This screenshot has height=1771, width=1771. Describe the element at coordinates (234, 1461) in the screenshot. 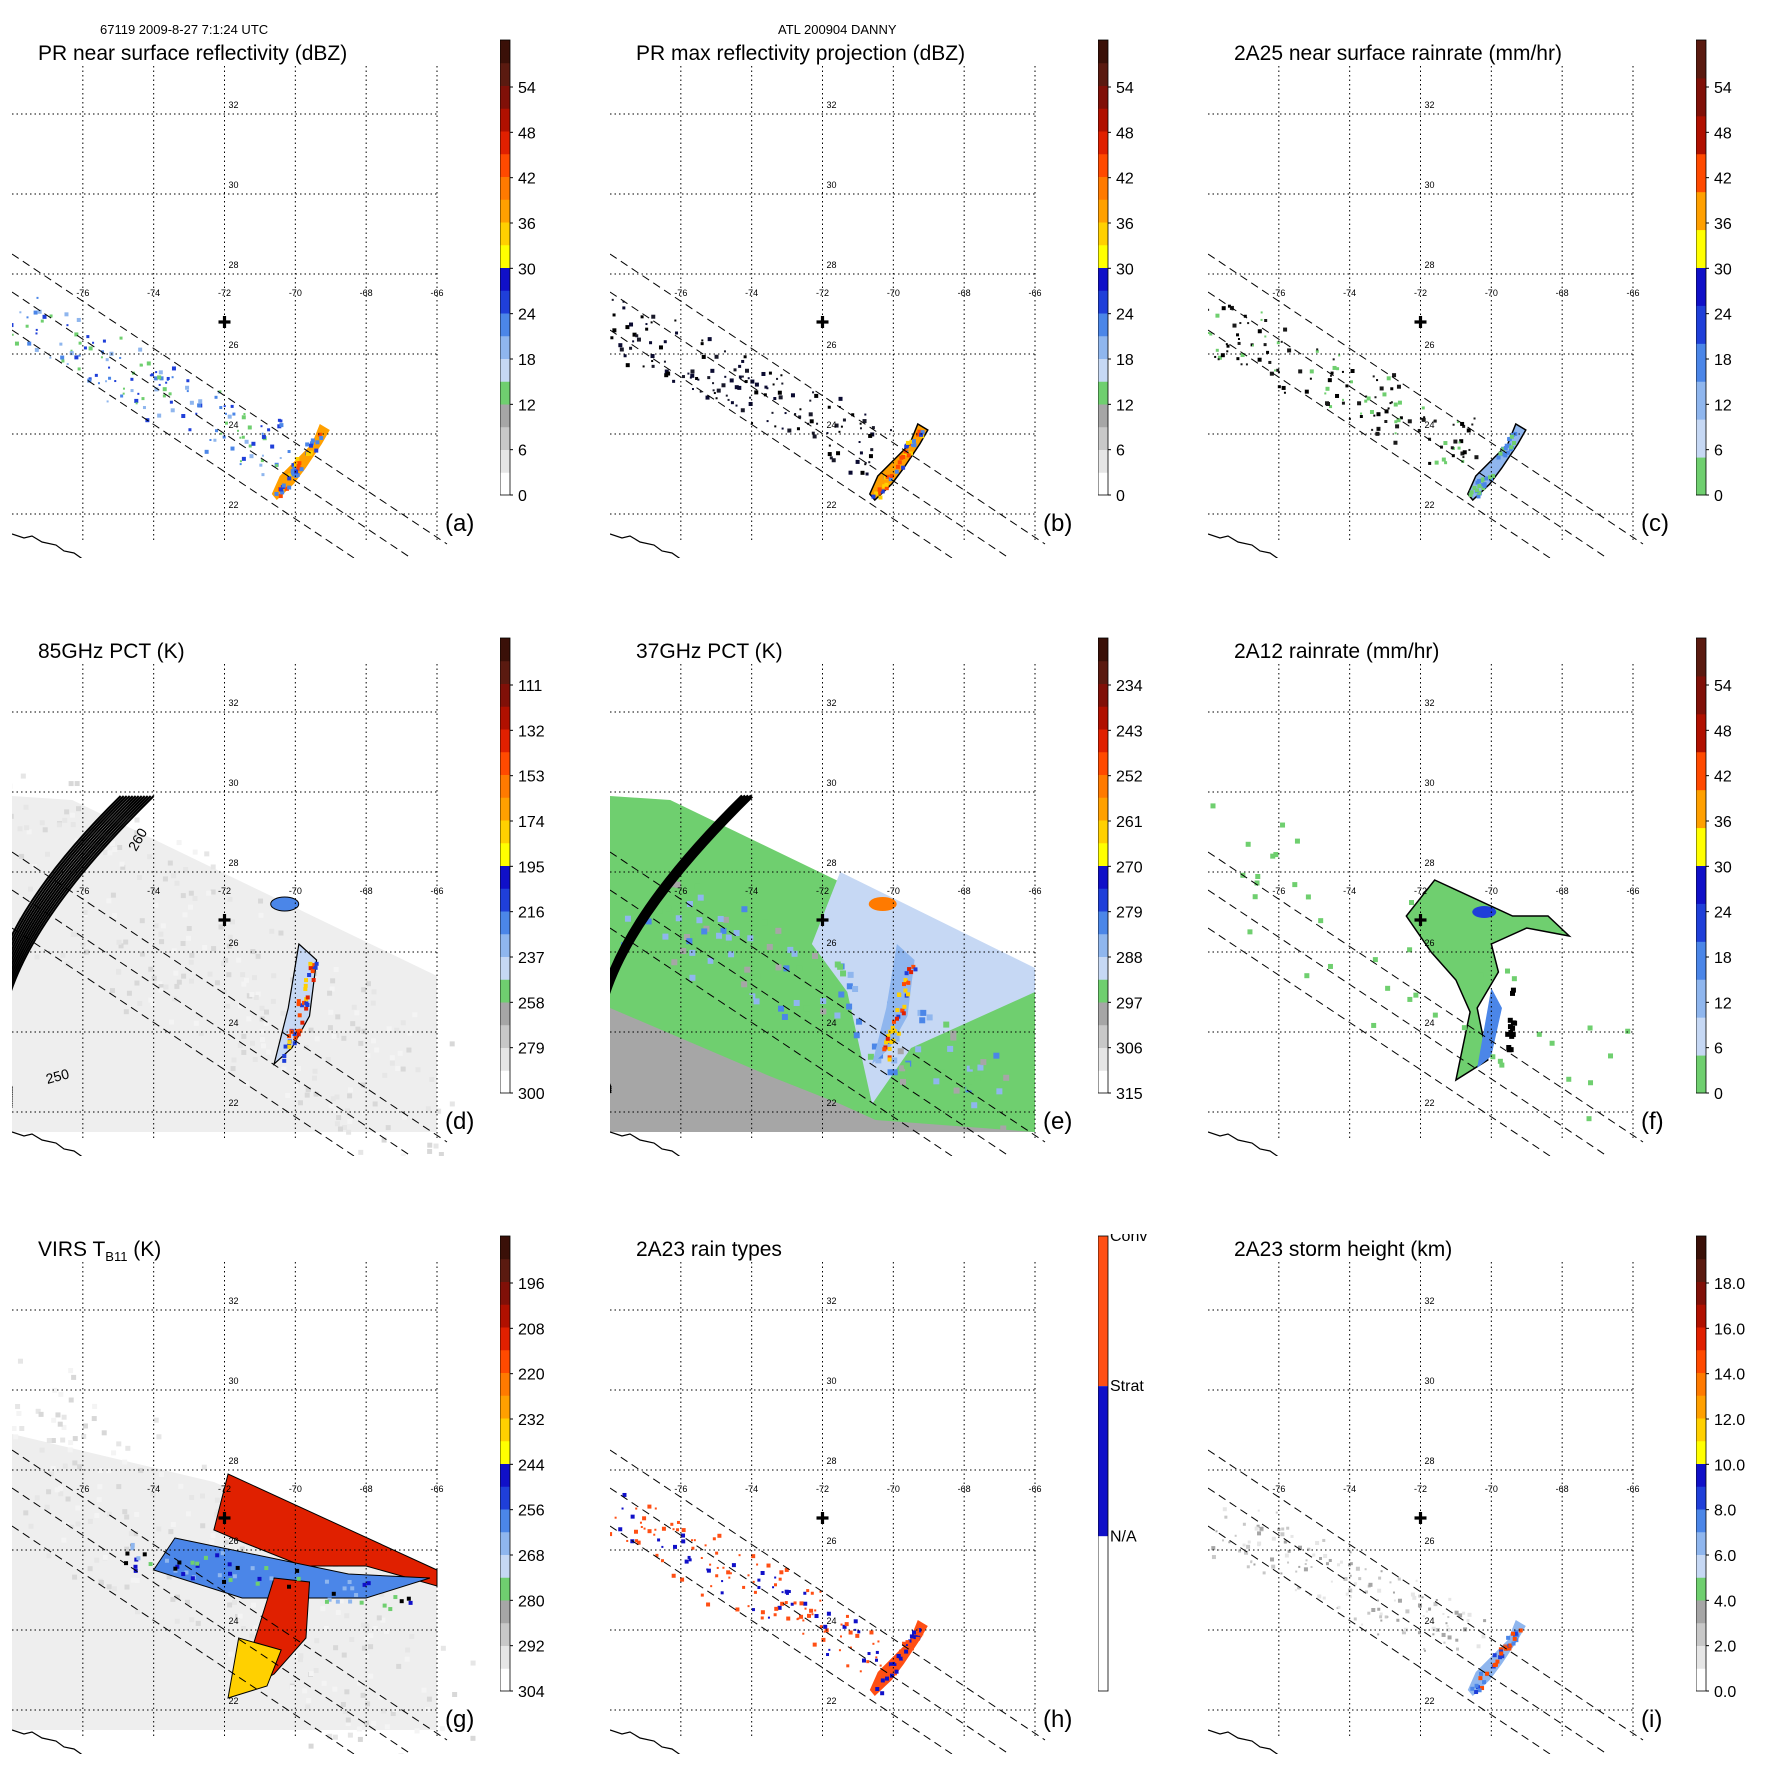

I see `lat-tick-label: 28` at that location.